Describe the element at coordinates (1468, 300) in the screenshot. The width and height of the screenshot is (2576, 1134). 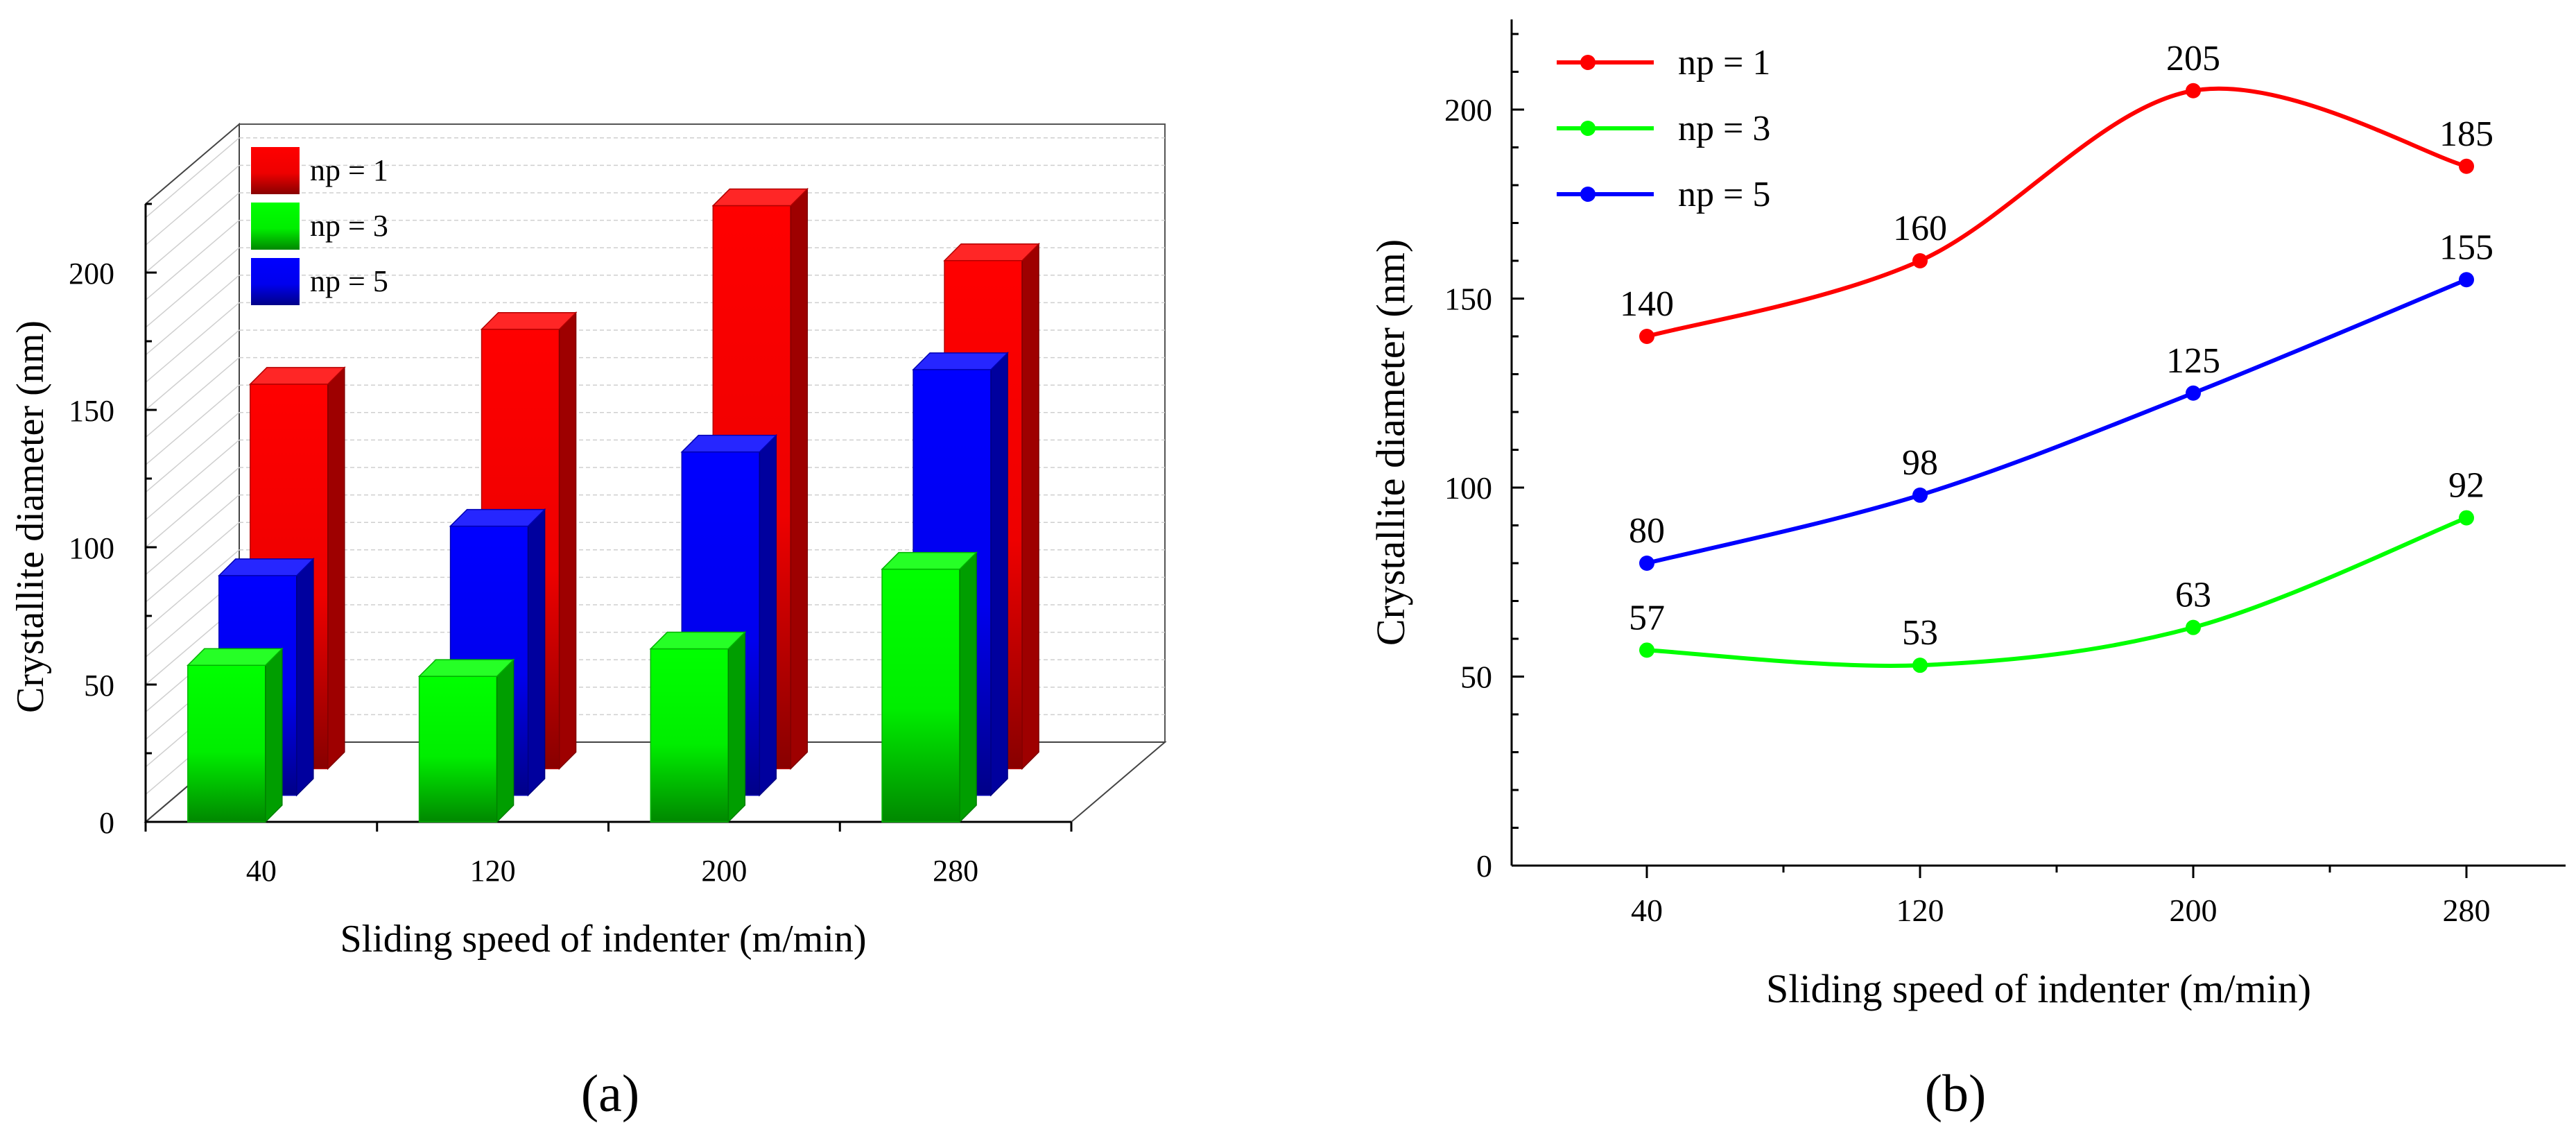
I see `y-tick-label: 150` at that location.